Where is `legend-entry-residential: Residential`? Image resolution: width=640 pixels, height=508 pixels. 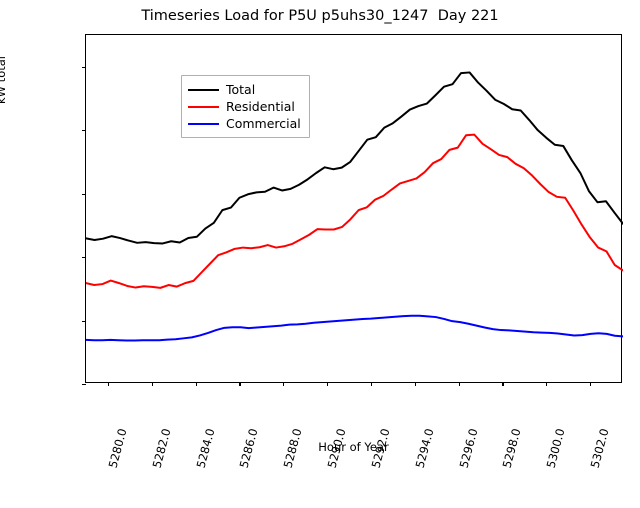
legend-entry-residential: Residential is located at coordinates (244, 106).